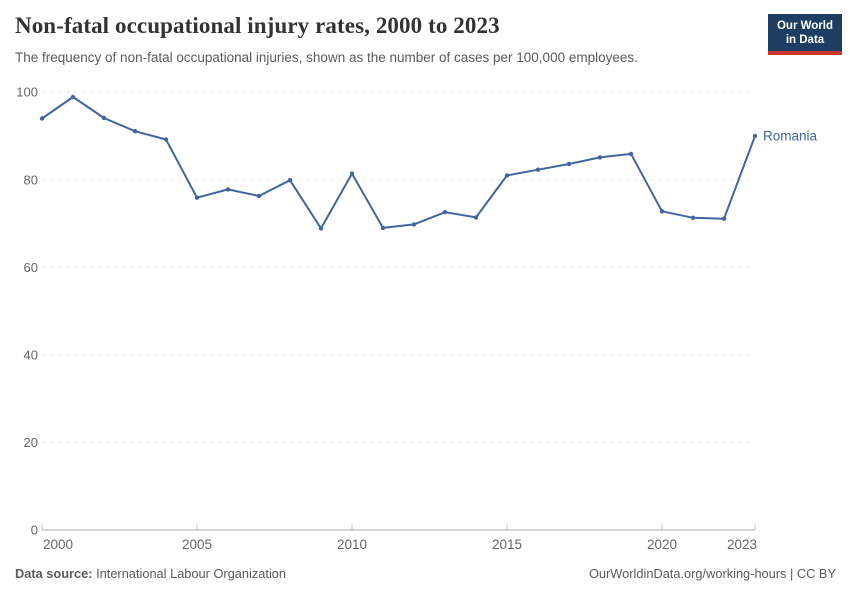 This screenshot has height=600, width=850. What do you see at coordinates (58, 544) in the screenshot?
I see `x-axis-tick-label-2000: 2000` at bounding box center [58, 544].